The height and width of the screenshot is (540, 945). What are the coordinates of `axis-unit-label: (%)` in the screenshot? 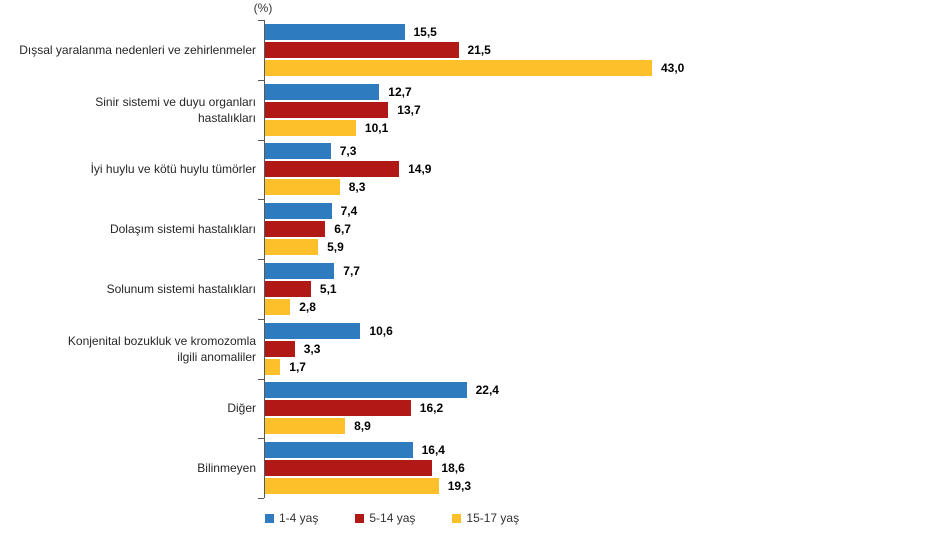 It's located at (263, 8).